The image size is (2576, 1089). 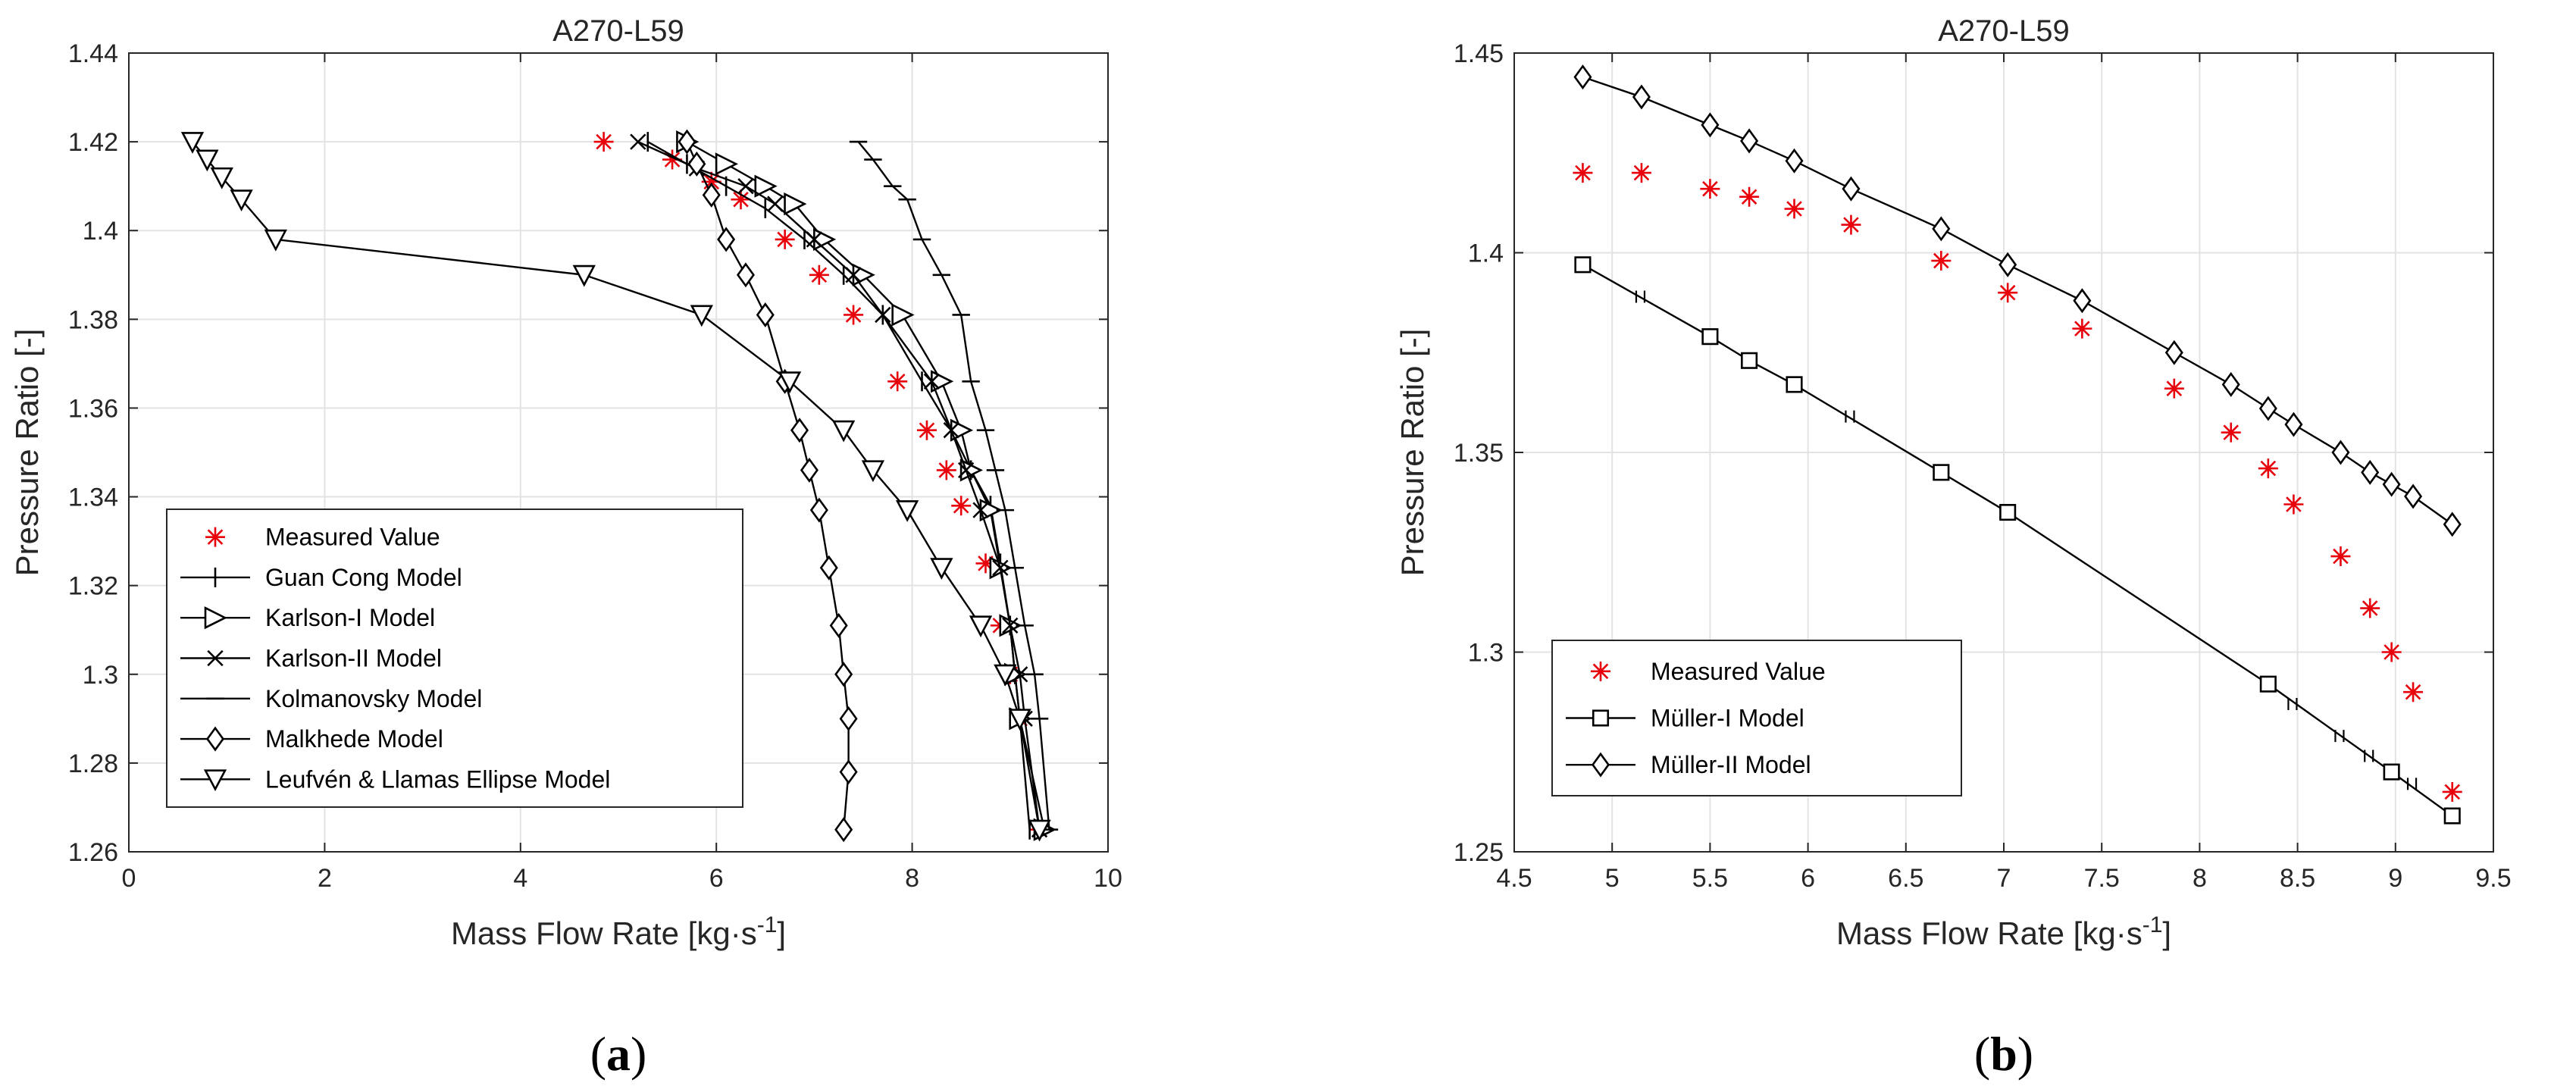 What do you see at coordinates (2152, 925) in the screenshot?
I see `x-axis-label-superscript: -1` at bounding box center [2152, 925].